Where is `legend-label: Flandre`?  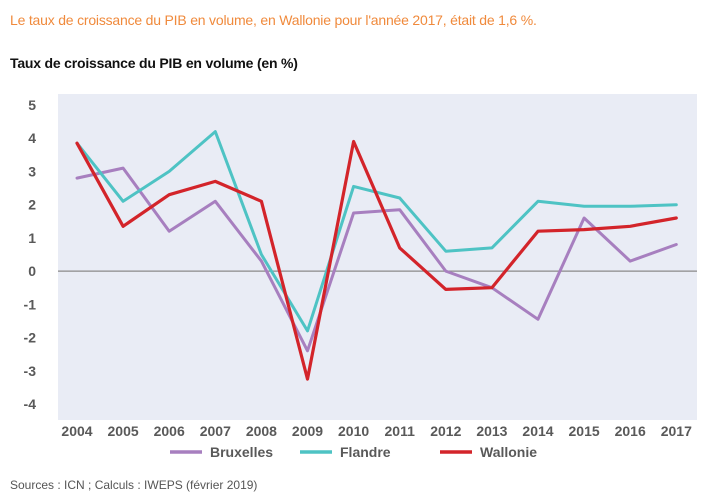 legend-label: Flandre is located at coordinates (365, 452).